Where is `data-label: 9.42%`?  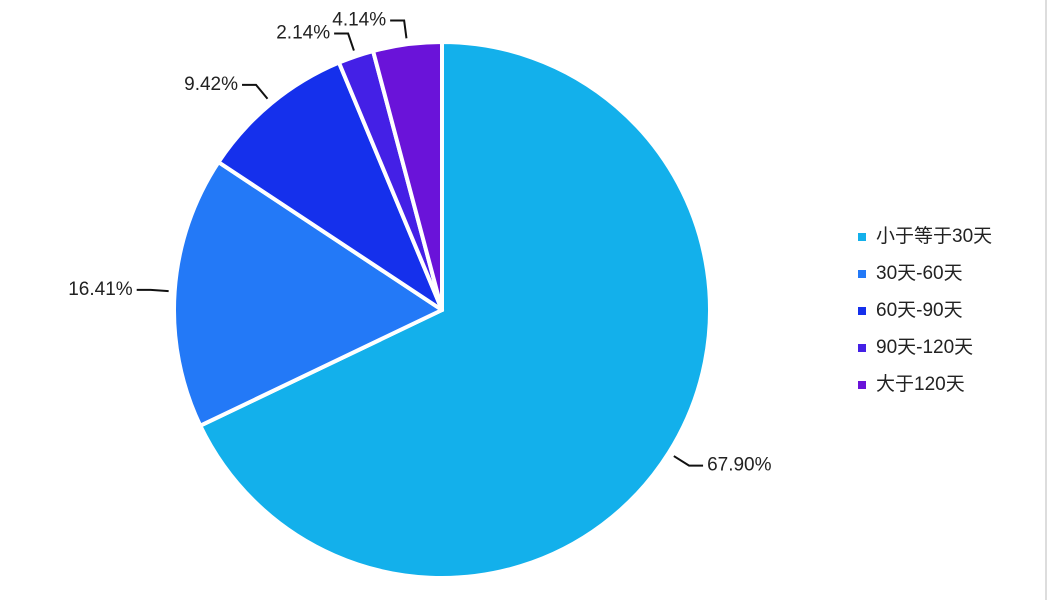 data-label: 9.42% is located at coordinates (211, 84).